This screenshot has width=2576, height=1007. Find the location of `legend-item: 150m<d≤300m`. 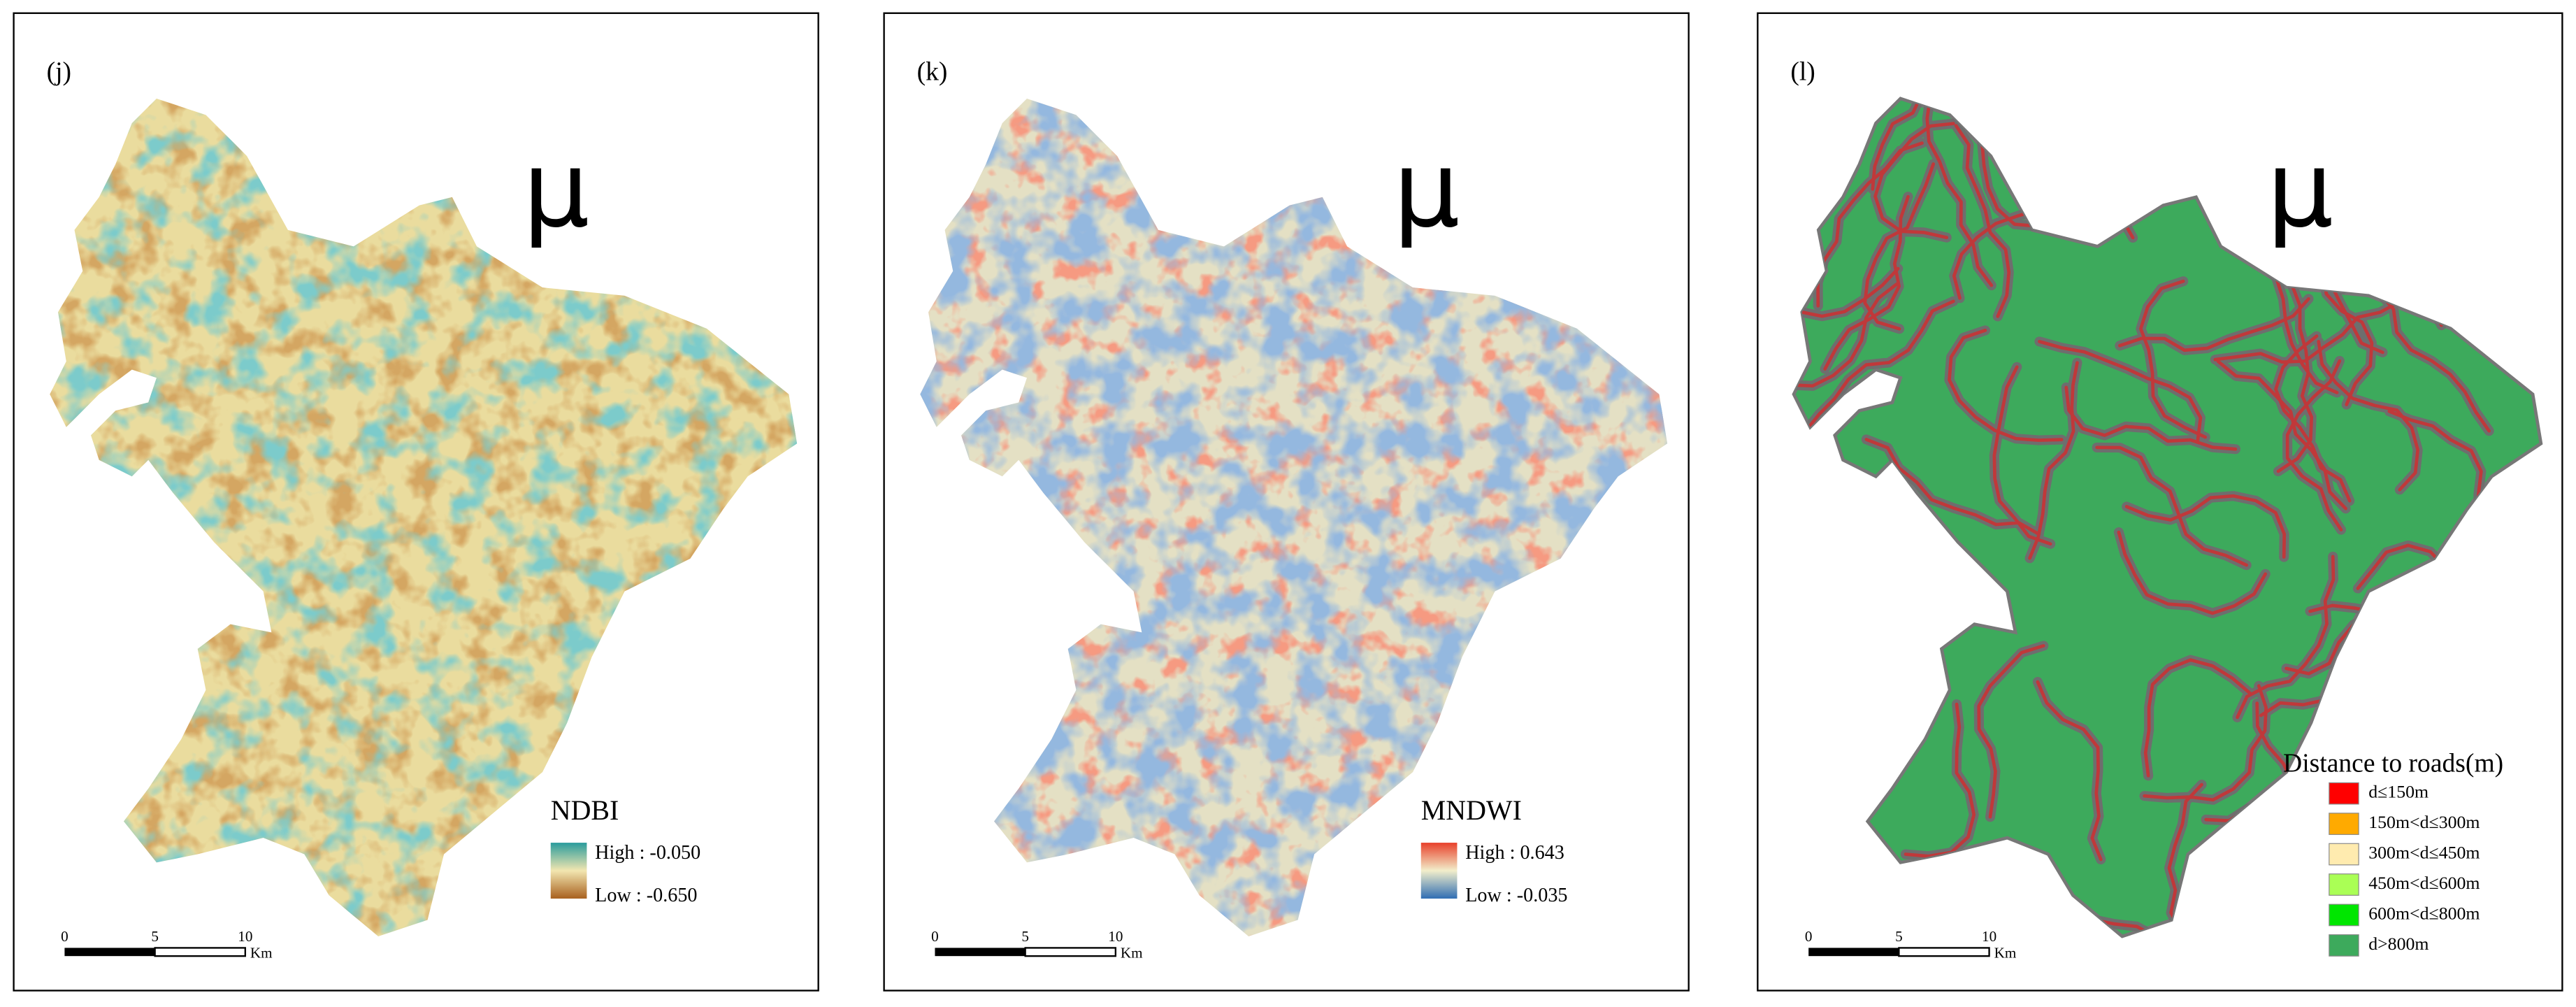

legend-item: 150m<d≤300m is located at coordinates (2424, 822).